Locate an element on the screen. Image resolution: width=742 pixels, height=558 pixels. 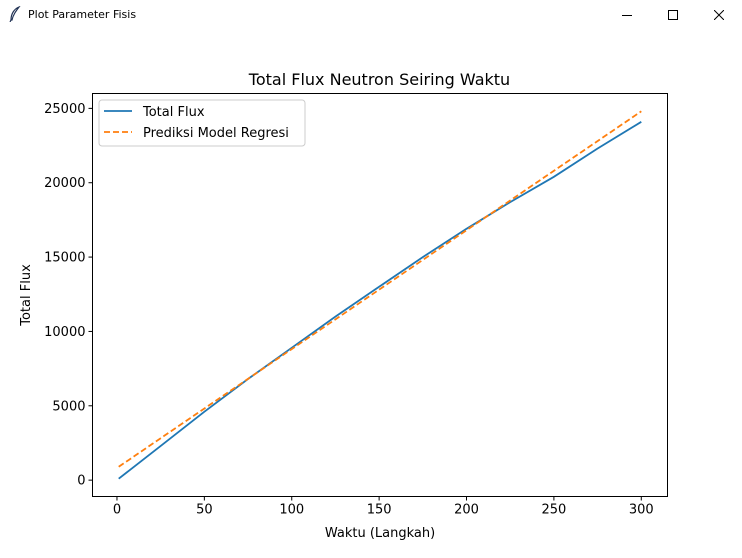
x-tick-label: 300 is located at coordinates (641, 510).